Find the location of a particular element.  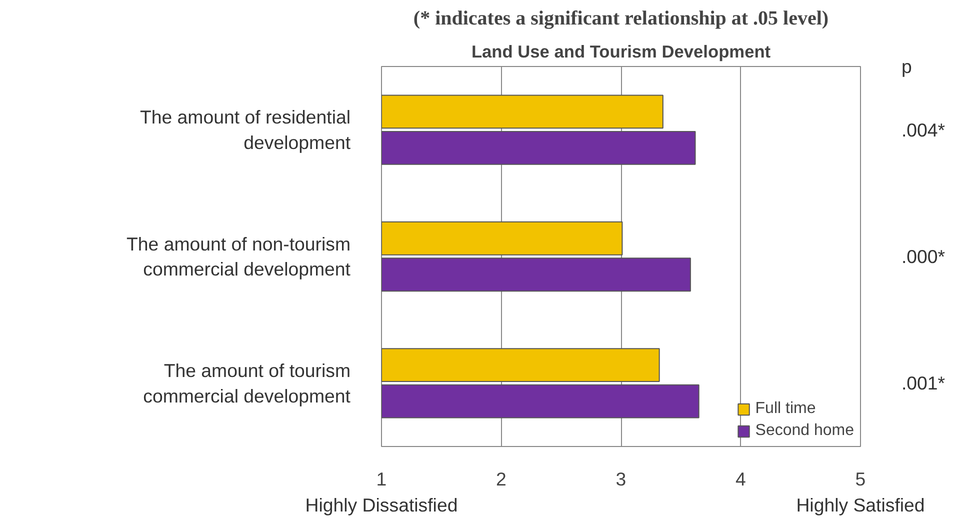

x-tick-label: 3 is located at coordinates (621, 479).